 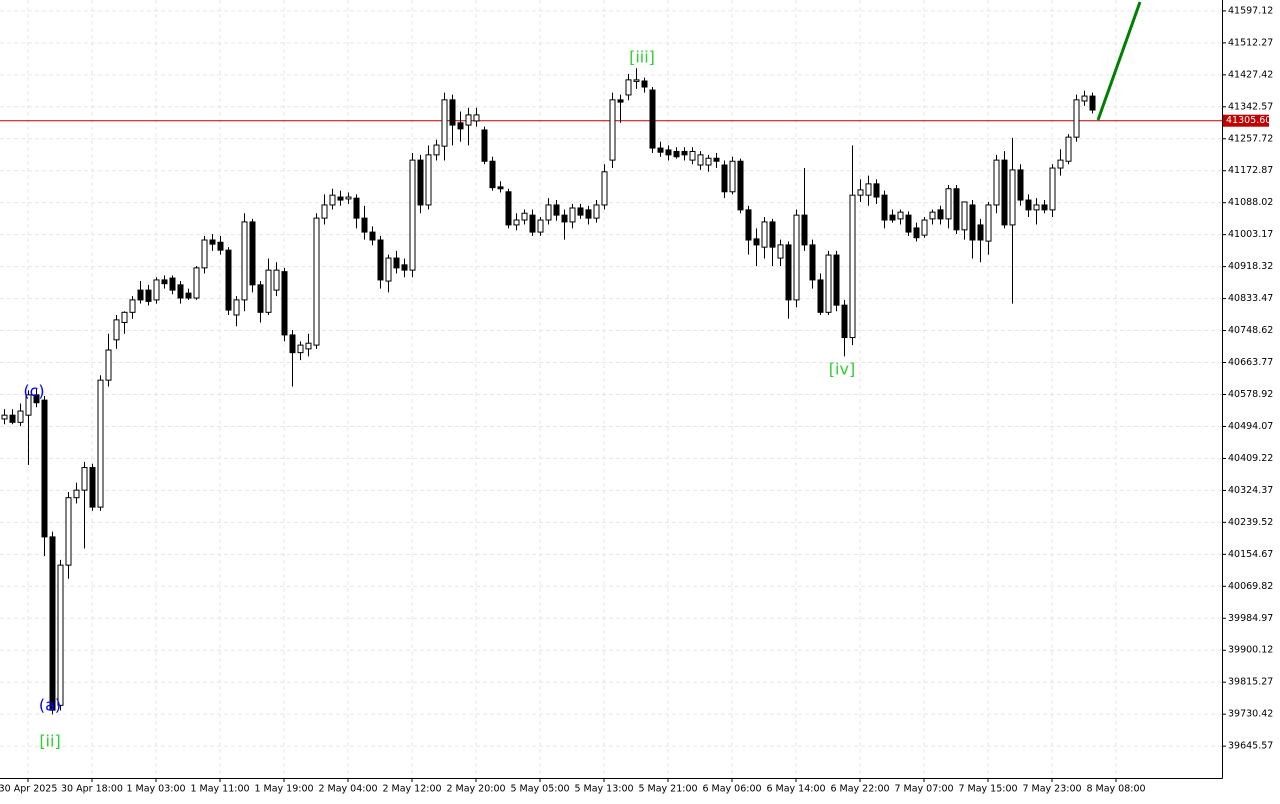 I want to click on y-tick-label: 40918.32, so click(x=1250, y=266).